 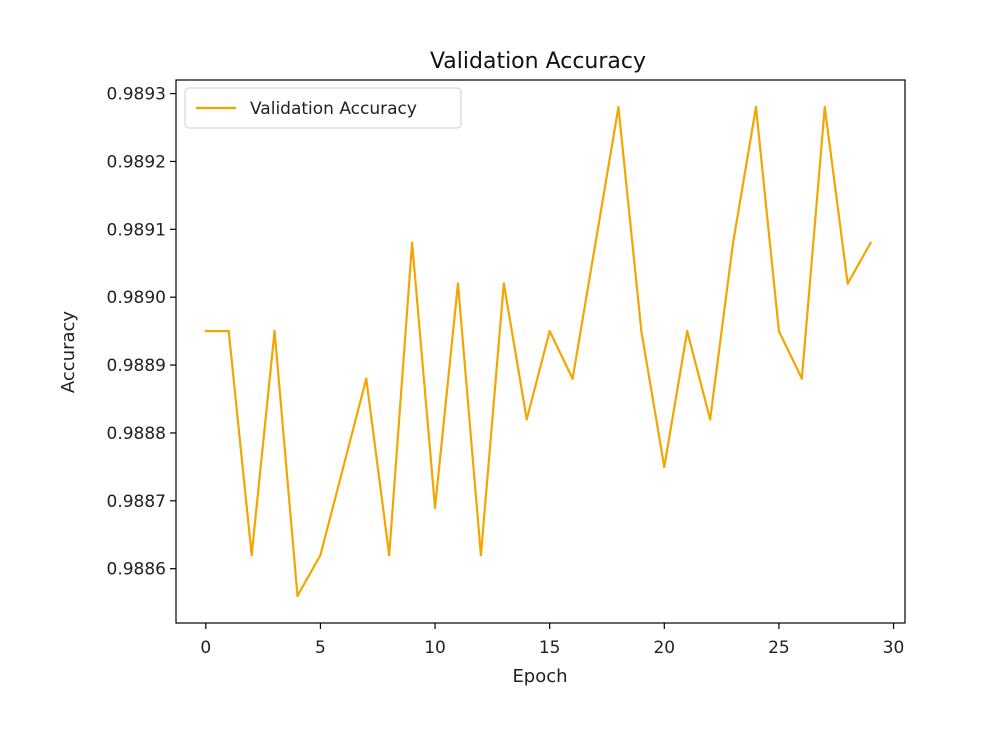 I want to click on x-tick-label: 20, so click(x=664, y=648).